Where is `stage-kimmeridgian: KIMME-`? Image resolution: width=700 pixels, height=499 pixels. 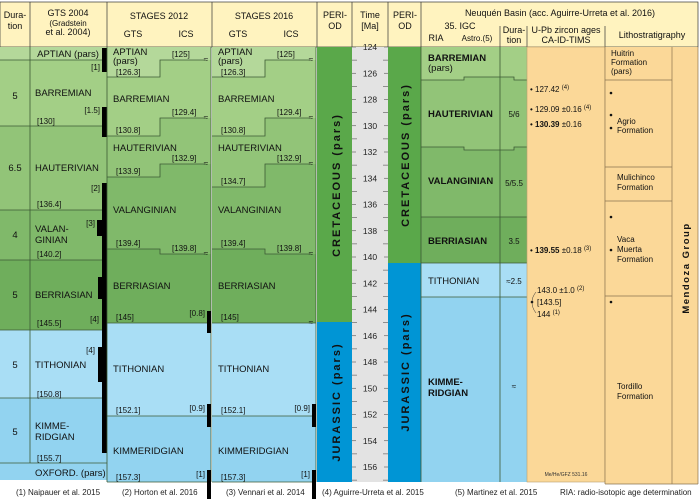
stage-kimmeridgian: KIMME- is located at coordinates (445, 382).